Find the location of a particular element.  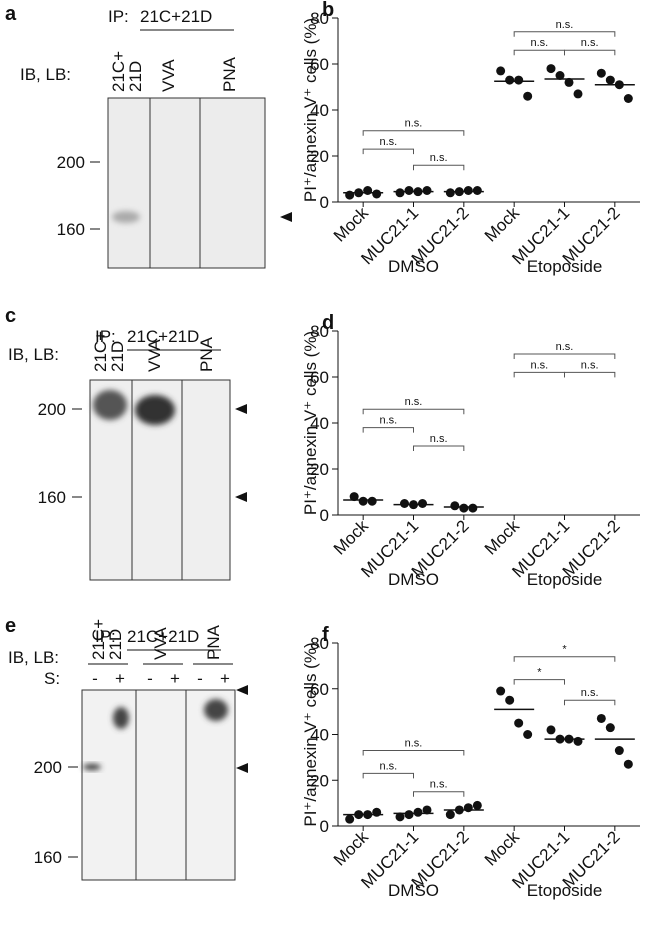

s-mark: + is located at coordinates (225, 678).